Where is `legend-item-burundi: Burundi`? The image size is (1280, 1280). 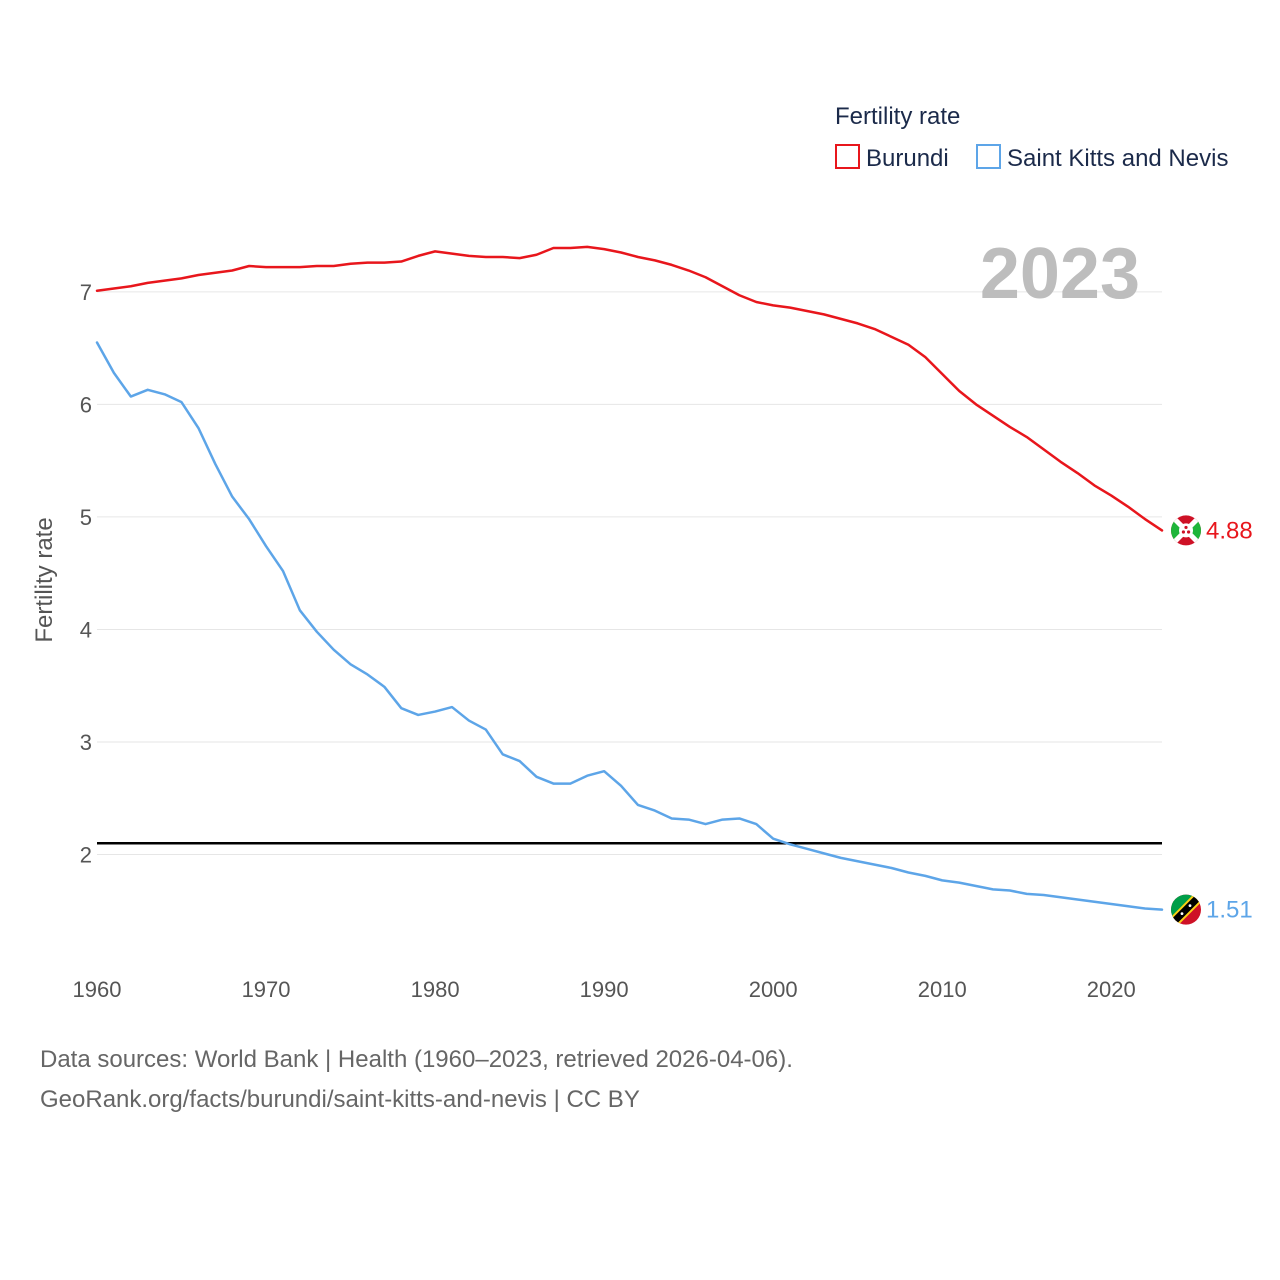 legend-item-burundi: Burundi is located at coordinates (892, 158).